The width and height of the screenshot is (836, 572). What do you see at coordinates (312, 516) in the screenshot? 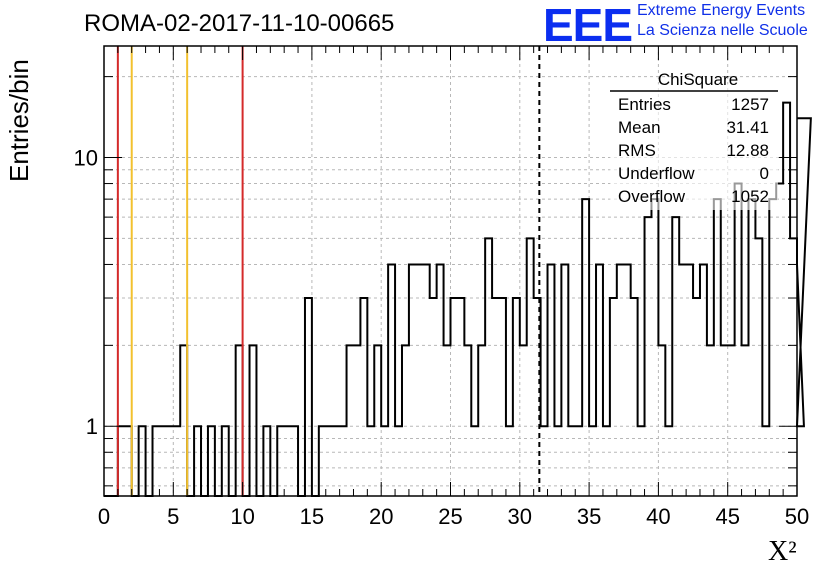
I see `x-tick-label: 15` at bounding box center [312, 516].